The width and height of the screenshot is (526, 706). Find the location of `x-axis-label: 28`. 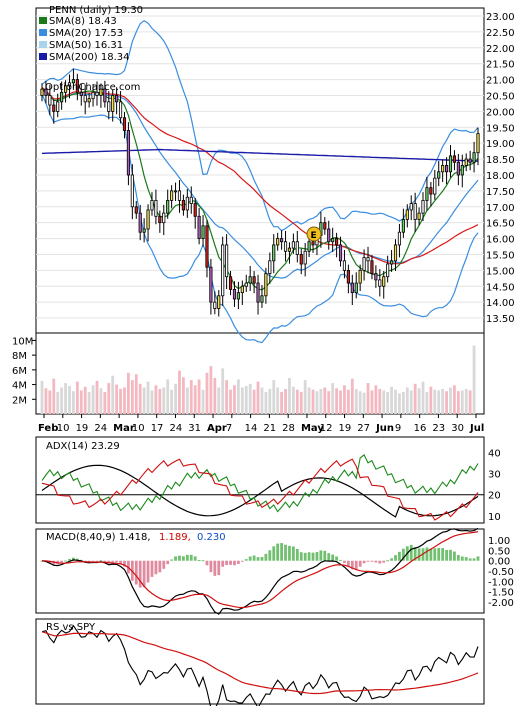

x-axis-label: 28 is located at coordinates (288, 428).